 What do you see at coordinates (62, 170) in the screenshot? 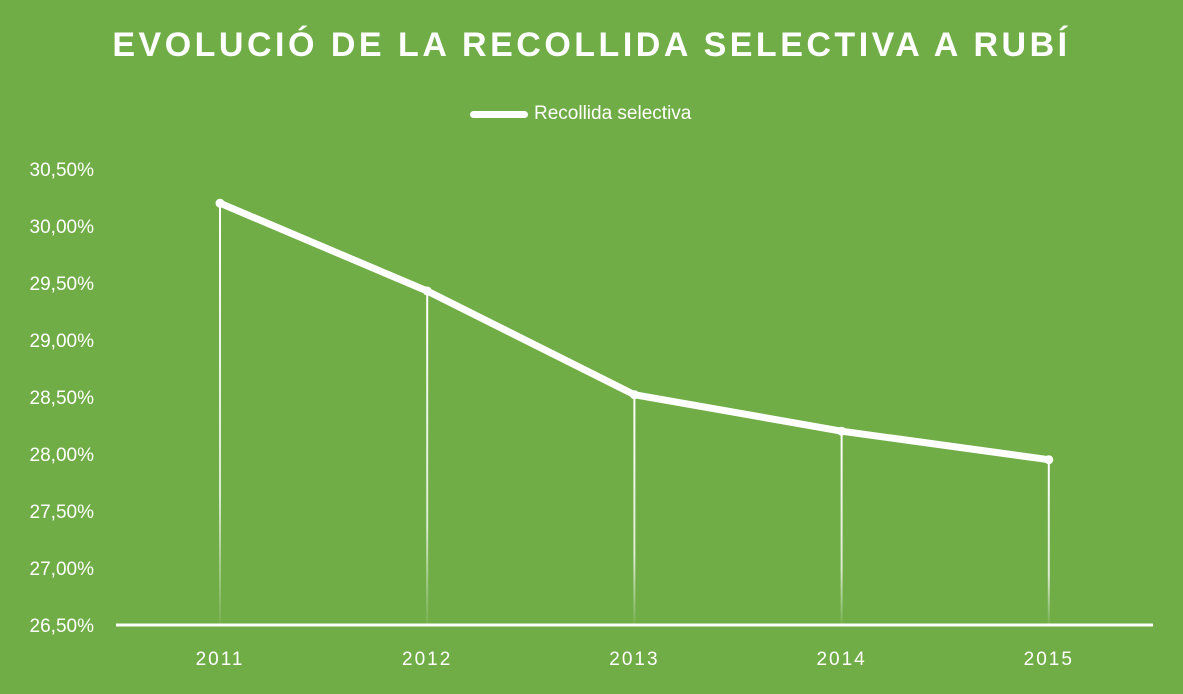
I see `y-tick-label: 30,50%` at bounding box center [62, 170].